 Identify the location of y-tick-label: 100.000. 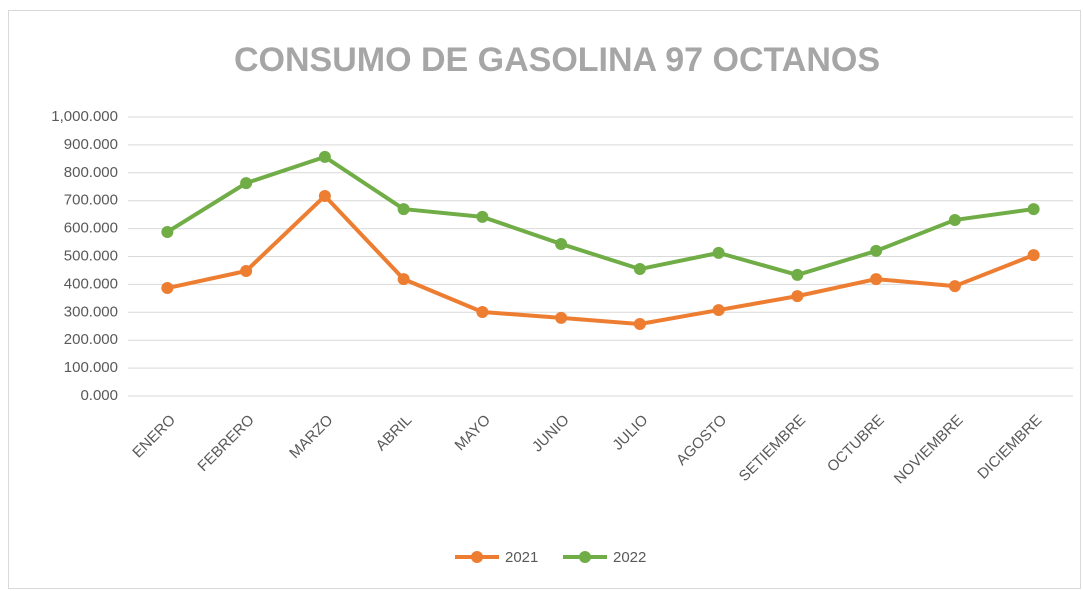
(91, 367).